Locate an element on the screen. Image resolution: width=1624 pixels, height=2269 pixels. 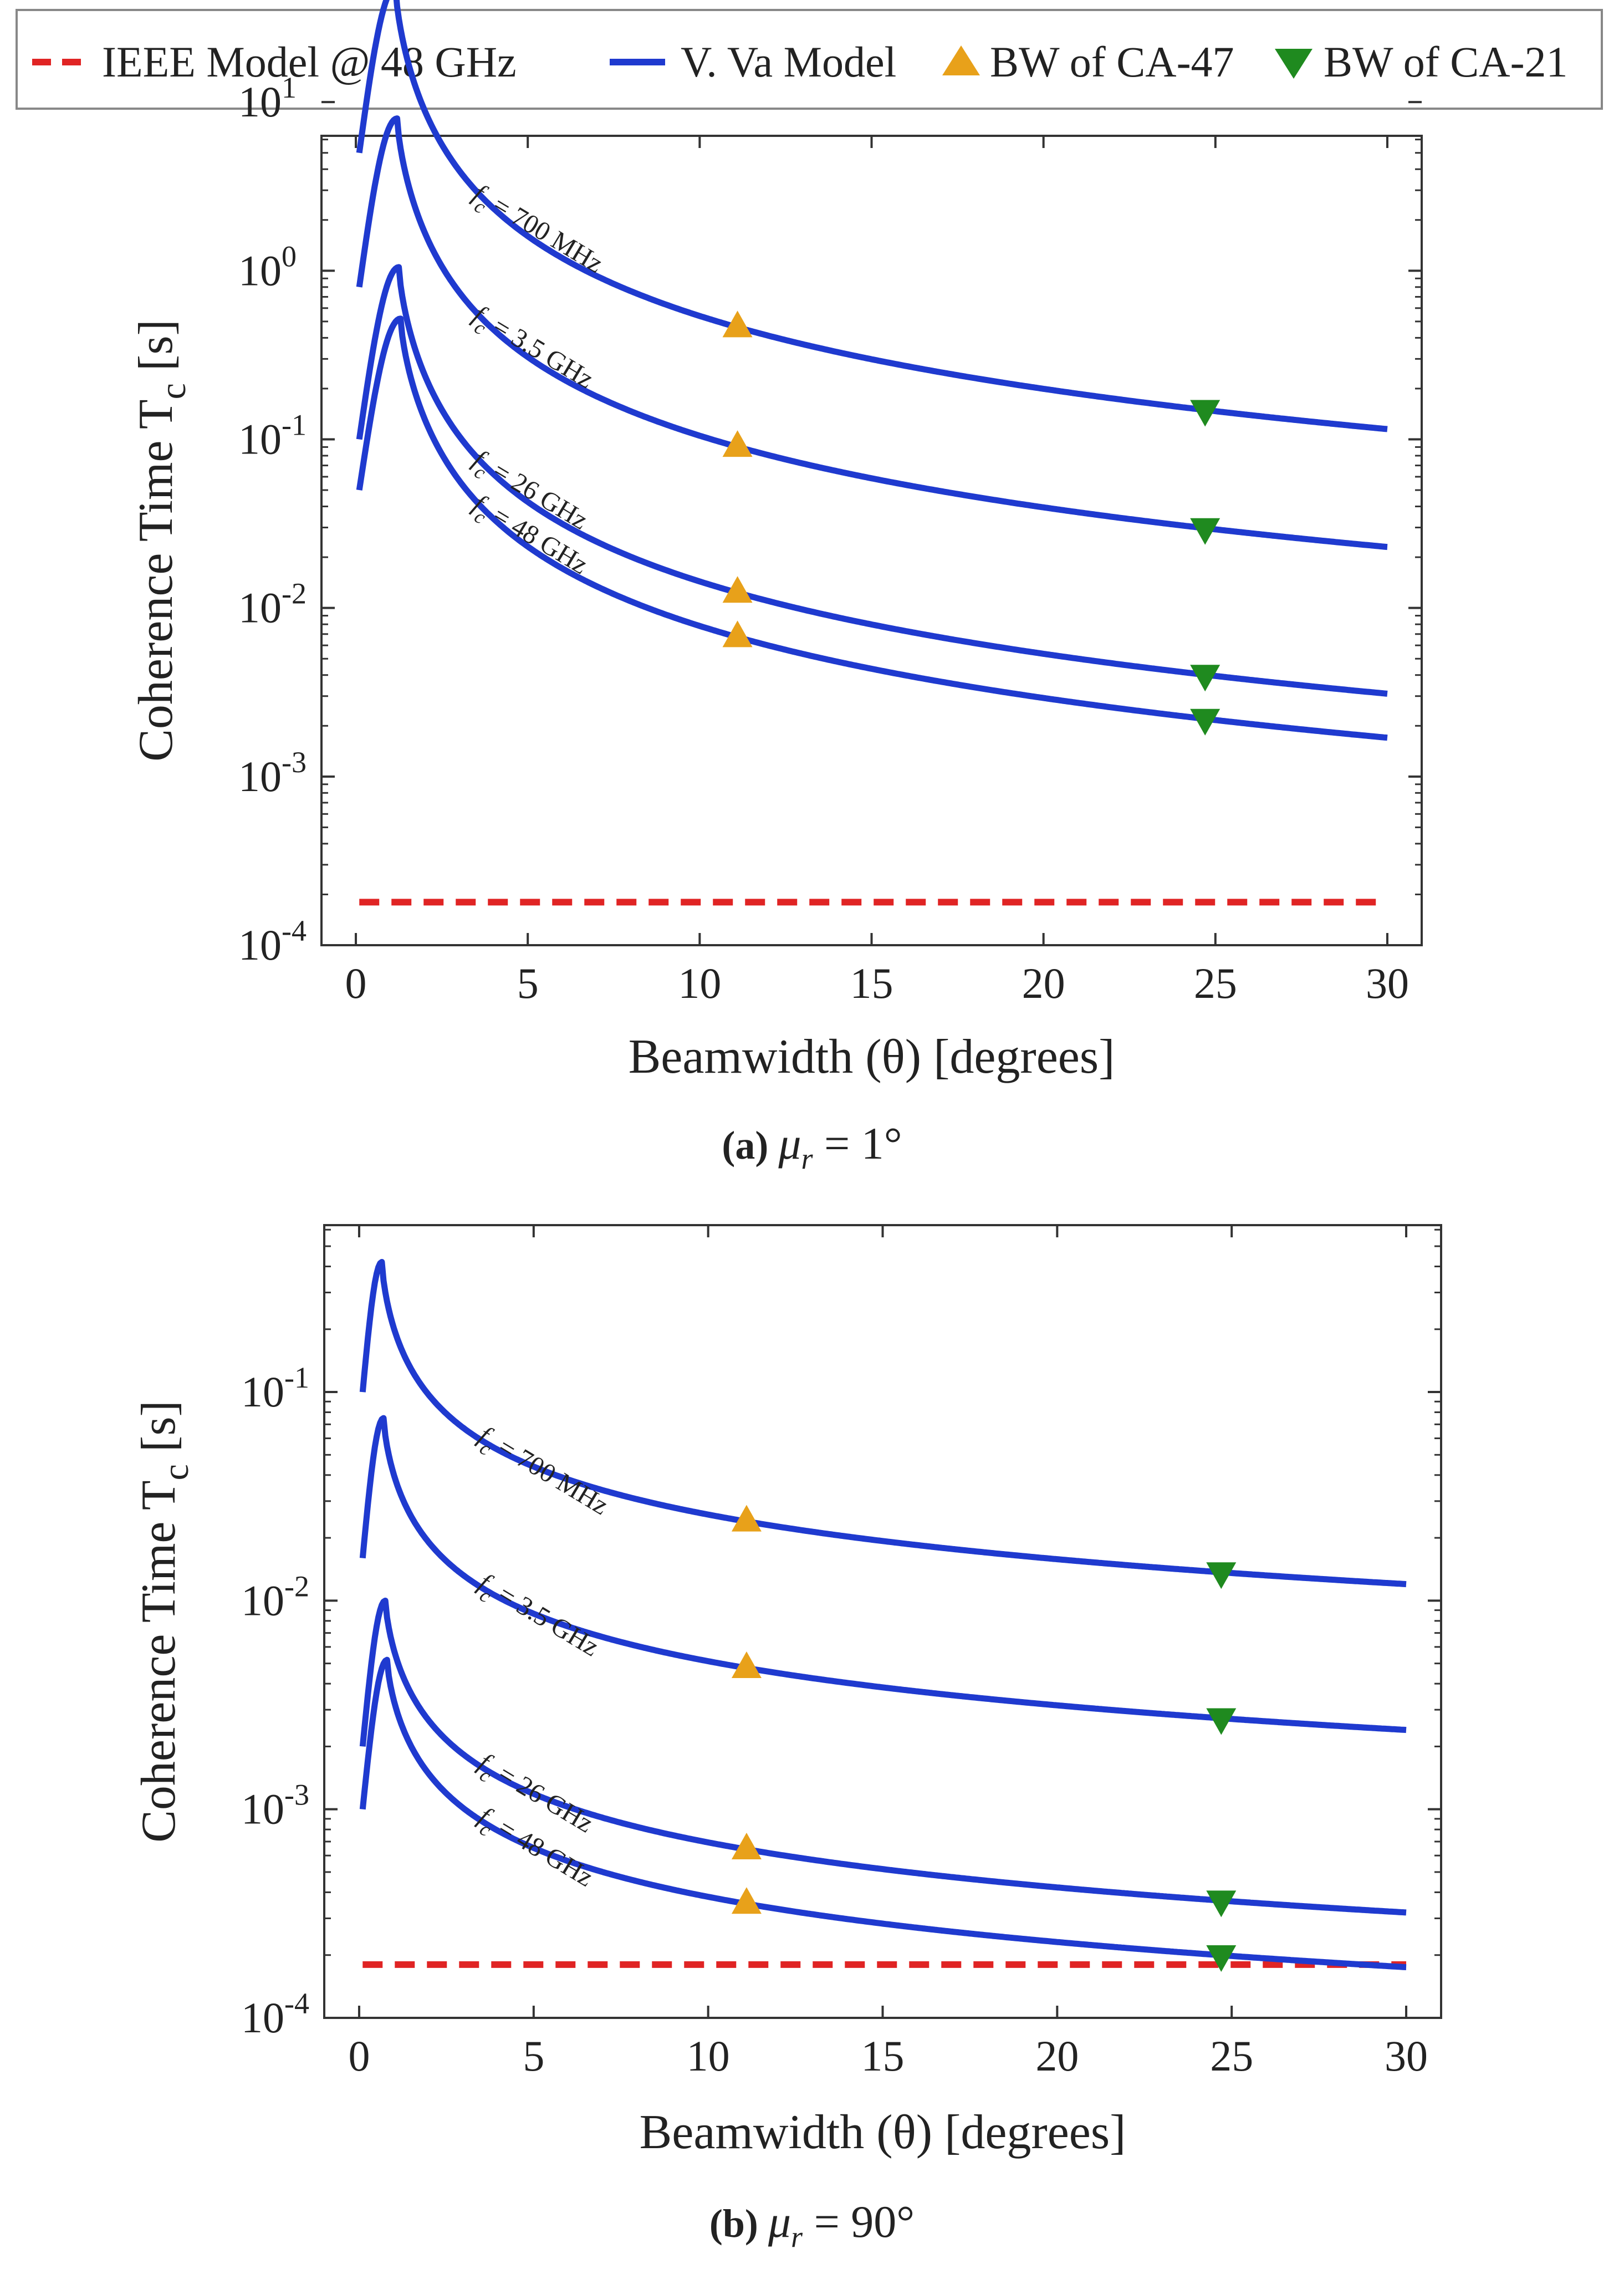
legend-ca47-marker is located at coordinates (961, 60).